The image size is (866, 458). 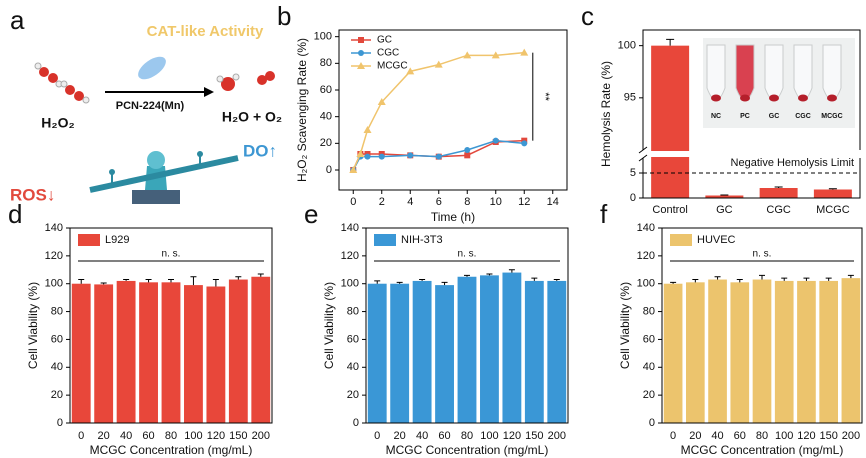 I want to click on y-tick-label: 0, so click(x=633, y=198).